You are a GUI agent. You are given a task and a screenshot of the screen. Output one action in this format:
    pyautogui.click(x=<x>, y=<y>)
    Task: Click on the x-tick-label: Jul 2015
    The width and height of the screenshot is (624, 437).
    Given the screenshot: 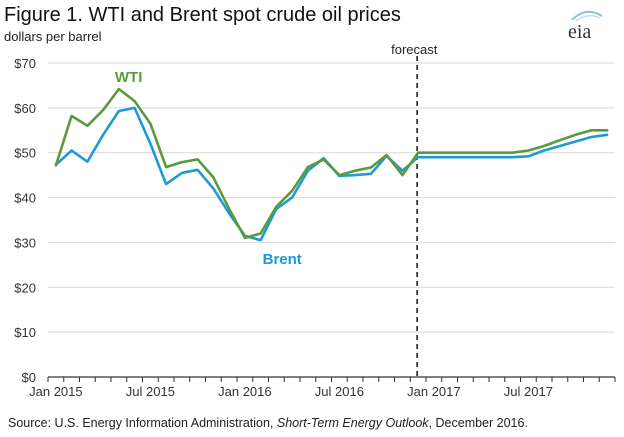 What is the action you would take?
    pyautogui.click(x=150, y=391)
    